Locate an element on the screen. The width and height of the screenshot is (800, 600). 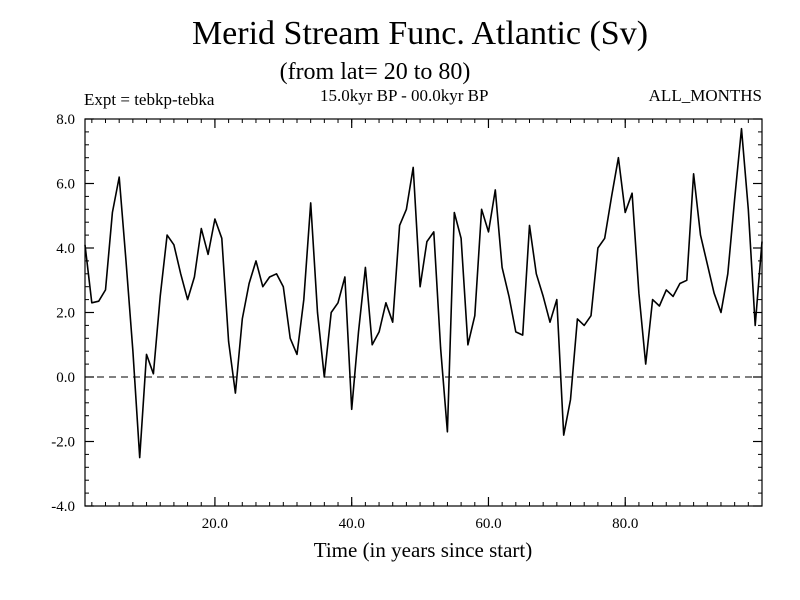
y-tick-label: 8.0 is located at coordinates (65, 120).